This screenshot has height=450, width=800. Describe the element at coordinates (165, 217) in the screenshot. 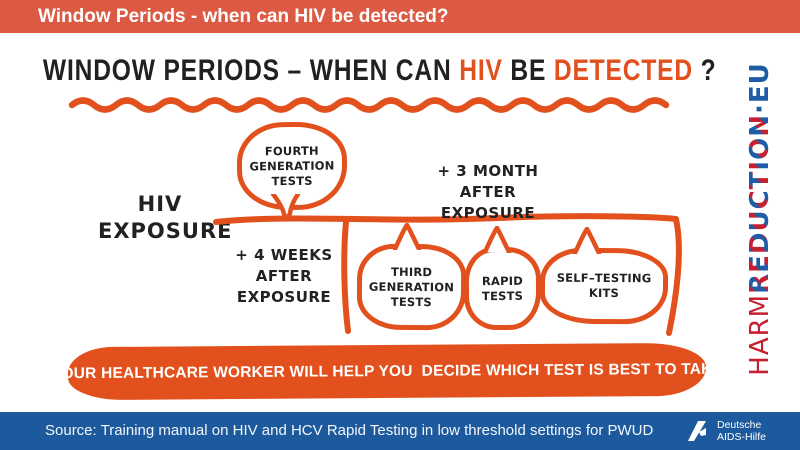

I see `hiv-exposure-label: HIV EXPOSURE` at that location.